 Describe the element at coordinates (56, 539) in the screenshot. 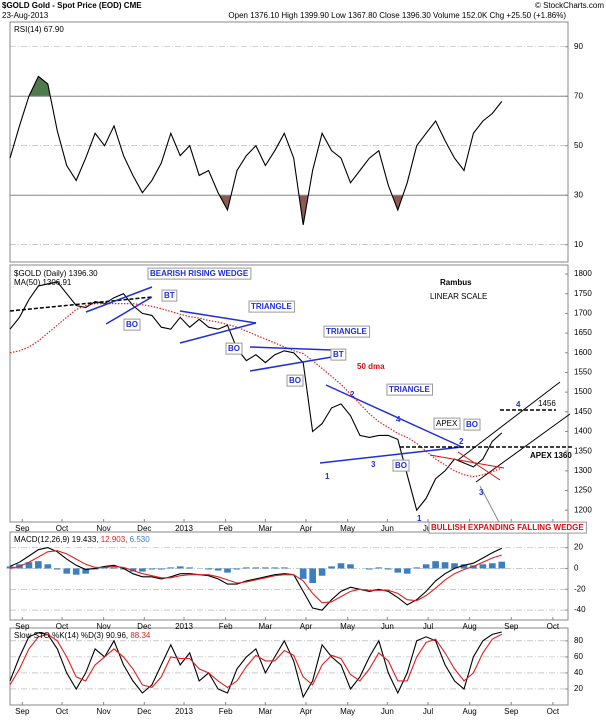

I see `legend-entry: MACD(12,26,9) 19.433,` at that location.